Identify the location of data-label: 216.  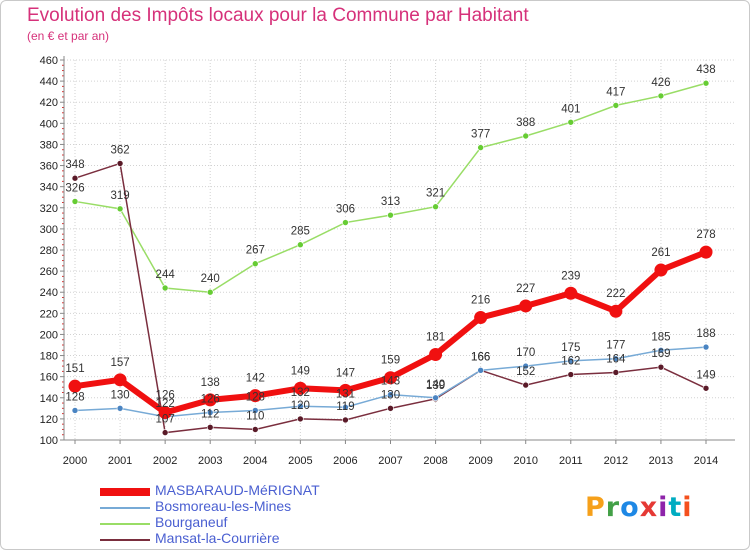
(480, 301).